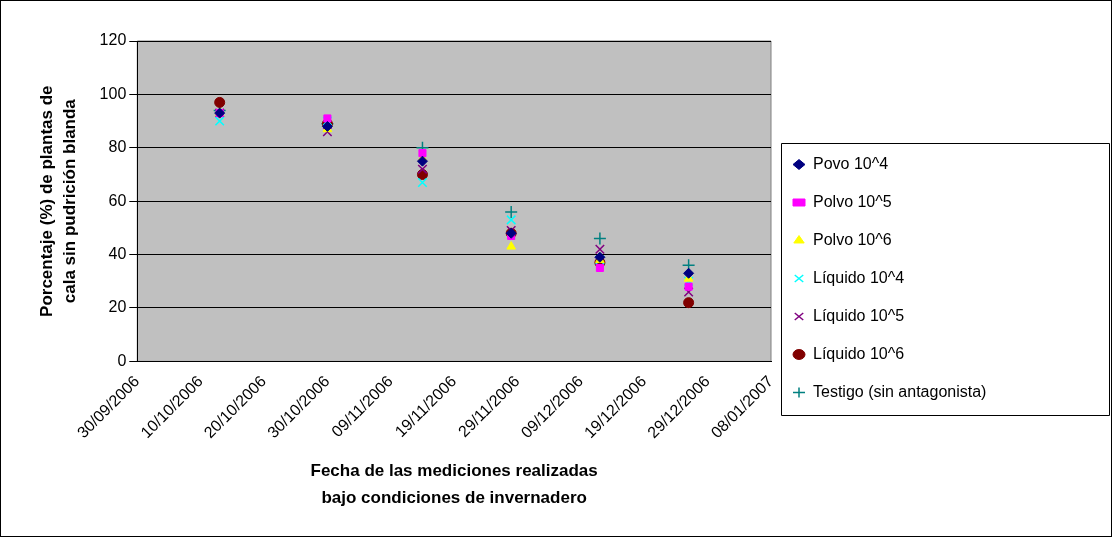  What do you see at coordinates (454, 484) in the screenshot?
I see `x-axis-title: Fecha de las mediciones realizadas bajo condiciones de invernadero` at bounding box center [454, 484].